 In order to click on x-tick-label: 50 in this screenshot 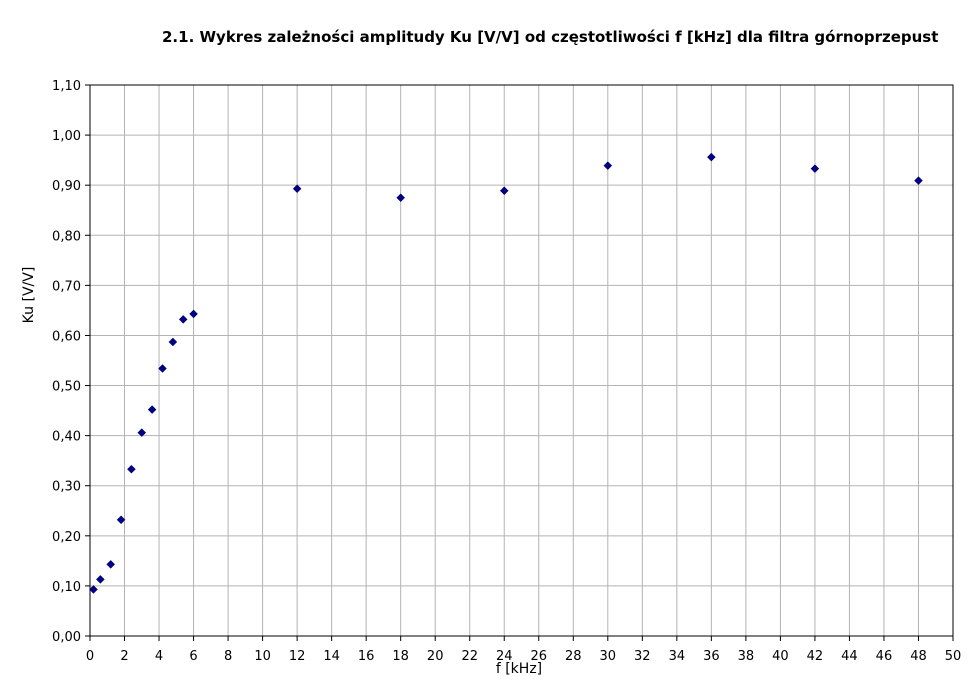, I will do `click(953, 656)`.